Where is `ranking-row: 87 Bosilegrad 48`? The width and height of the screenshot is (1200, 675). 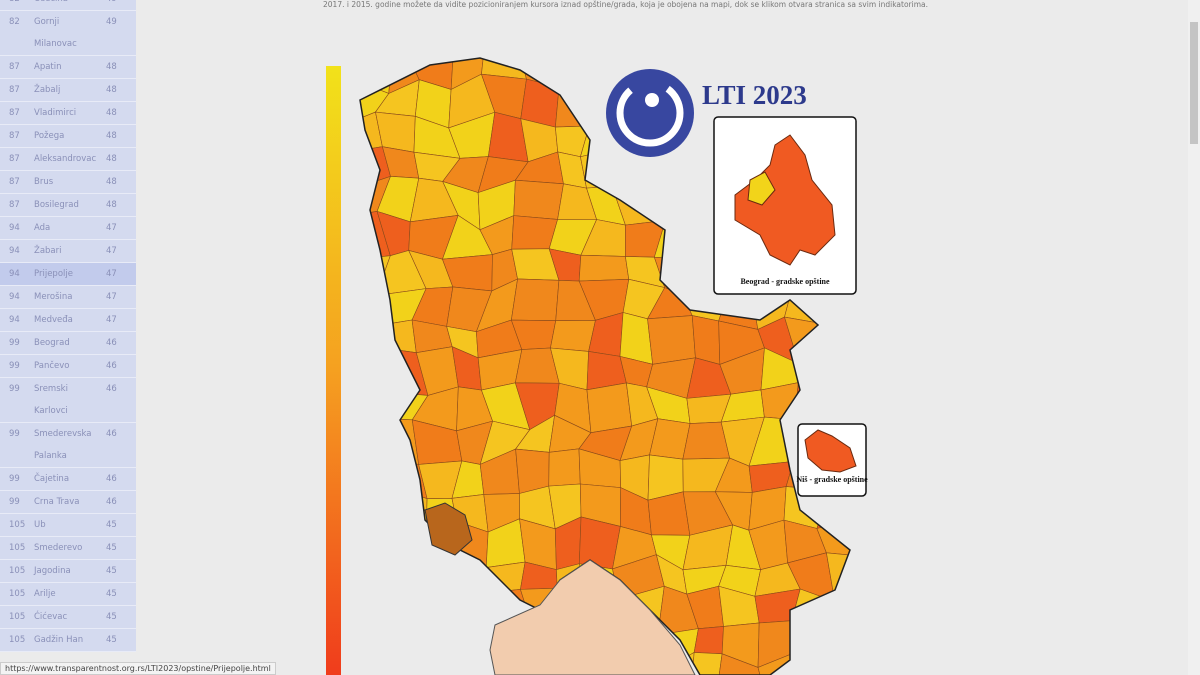
ranking-row: 87 Bosilegrad 48 is located at coordinates (68, 205).